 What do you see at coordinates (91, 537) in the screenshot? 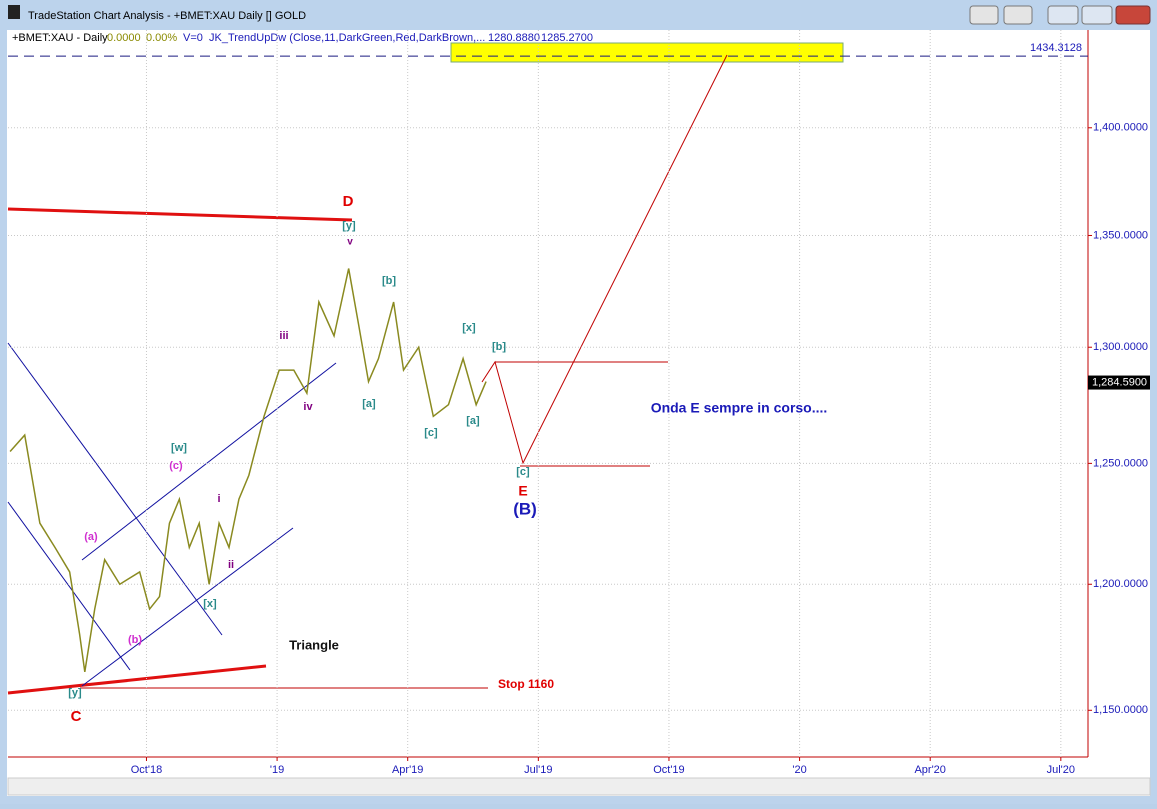
I see `wave-label: (a)` at bounding box center [91, 537].